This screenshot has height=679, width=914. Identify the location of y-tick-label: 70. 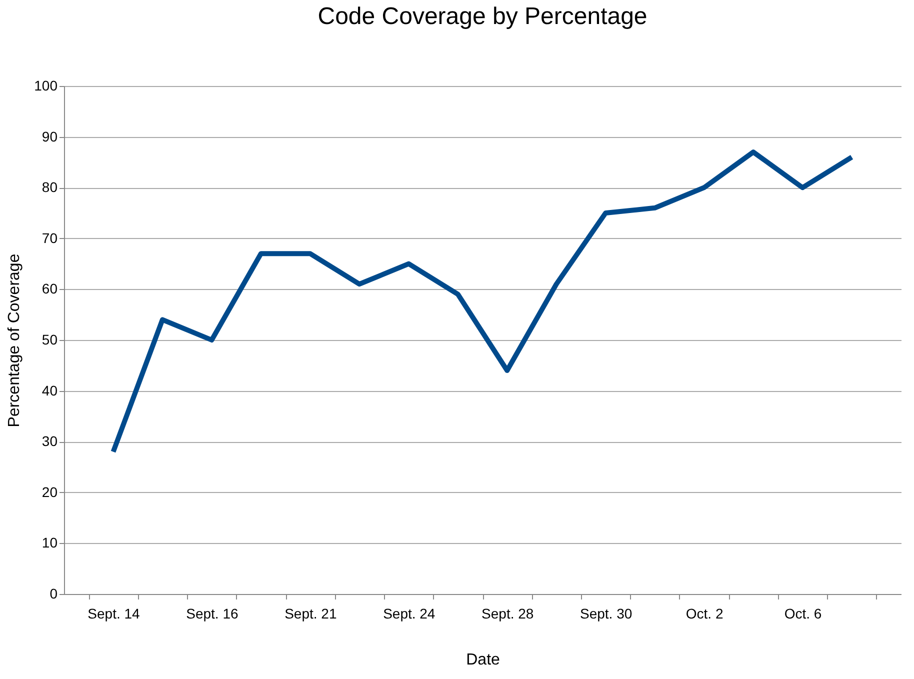
(50, 238).